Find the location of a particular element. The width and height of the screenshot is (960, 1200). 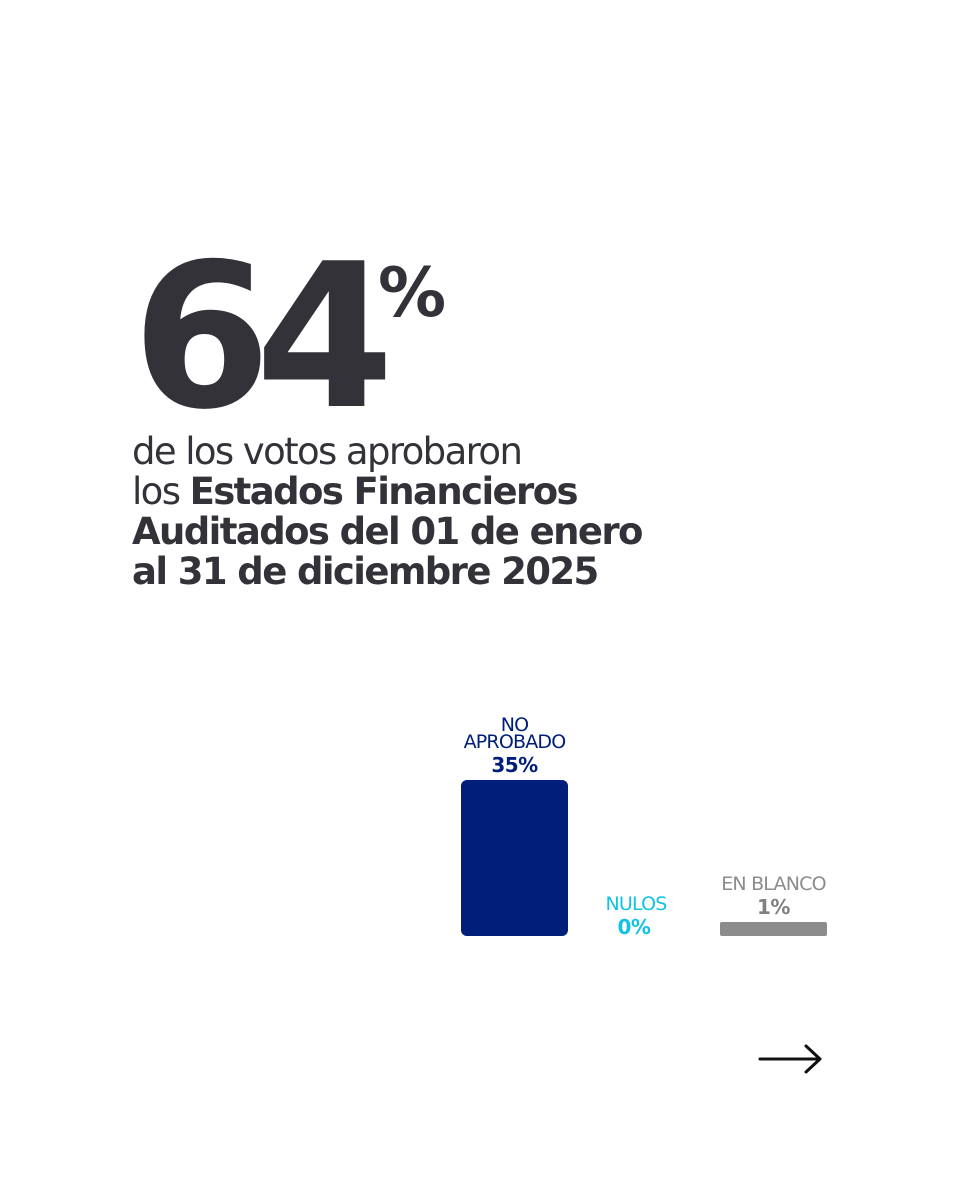

bar-no-aprobado is located at coordinates (514, 858).